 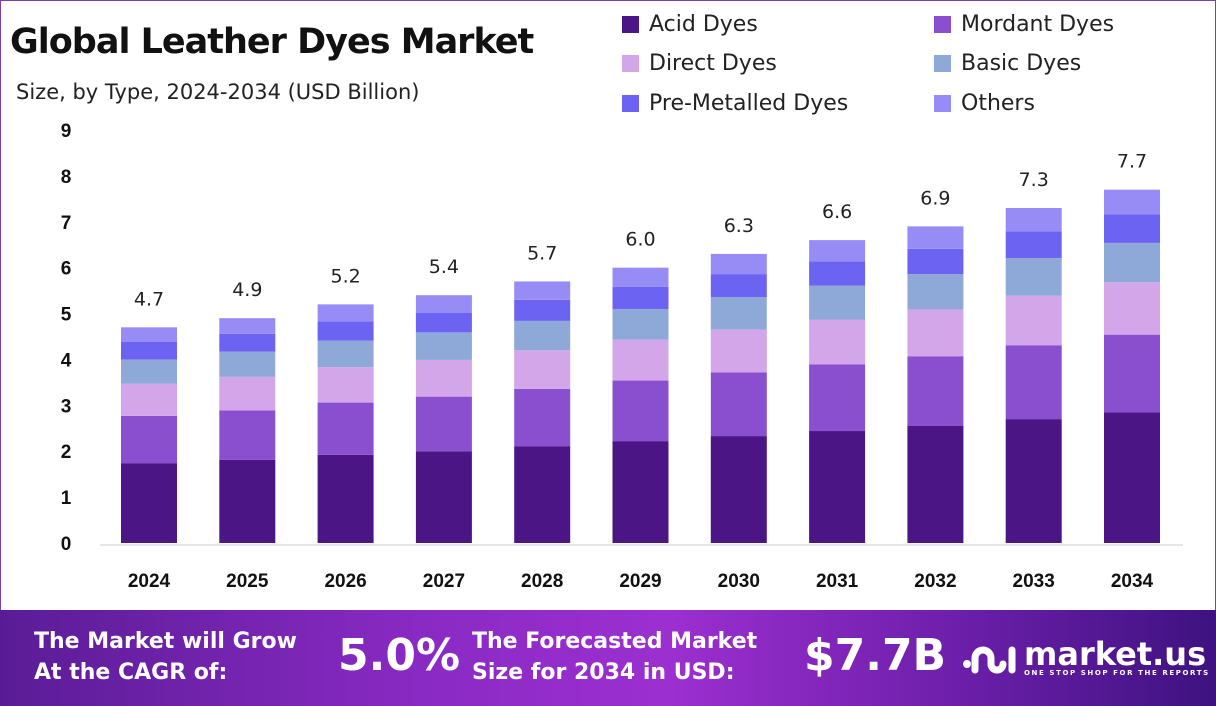 I want to click on total-label: 6.3, so click(x=739, y=226).